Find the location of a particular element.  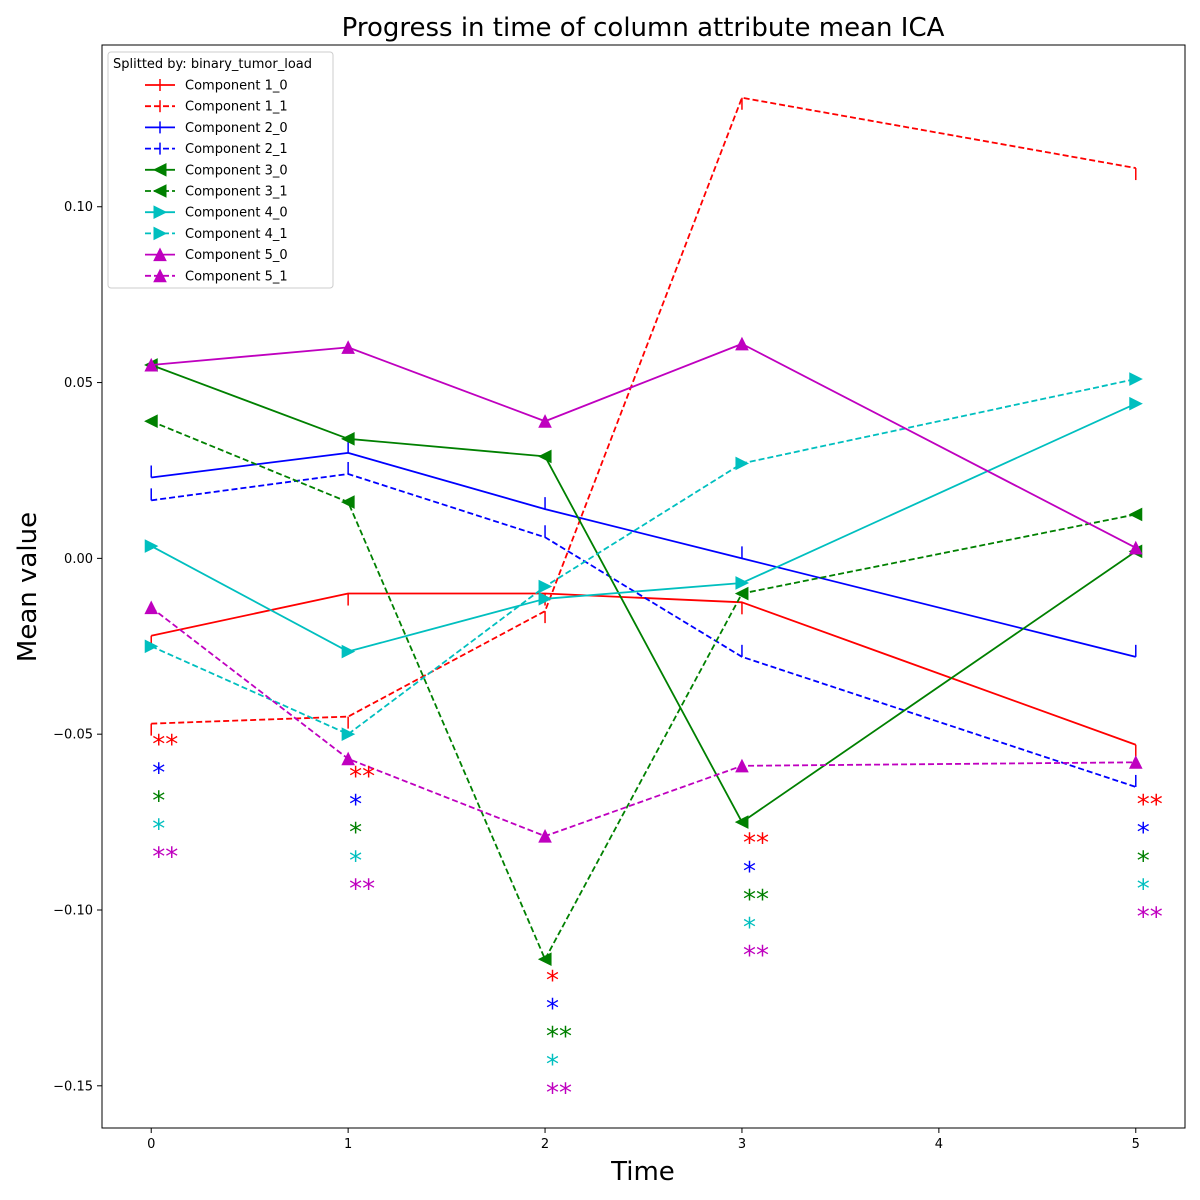

legend-label: Component 2_1 is located at coordinates (236, 149).